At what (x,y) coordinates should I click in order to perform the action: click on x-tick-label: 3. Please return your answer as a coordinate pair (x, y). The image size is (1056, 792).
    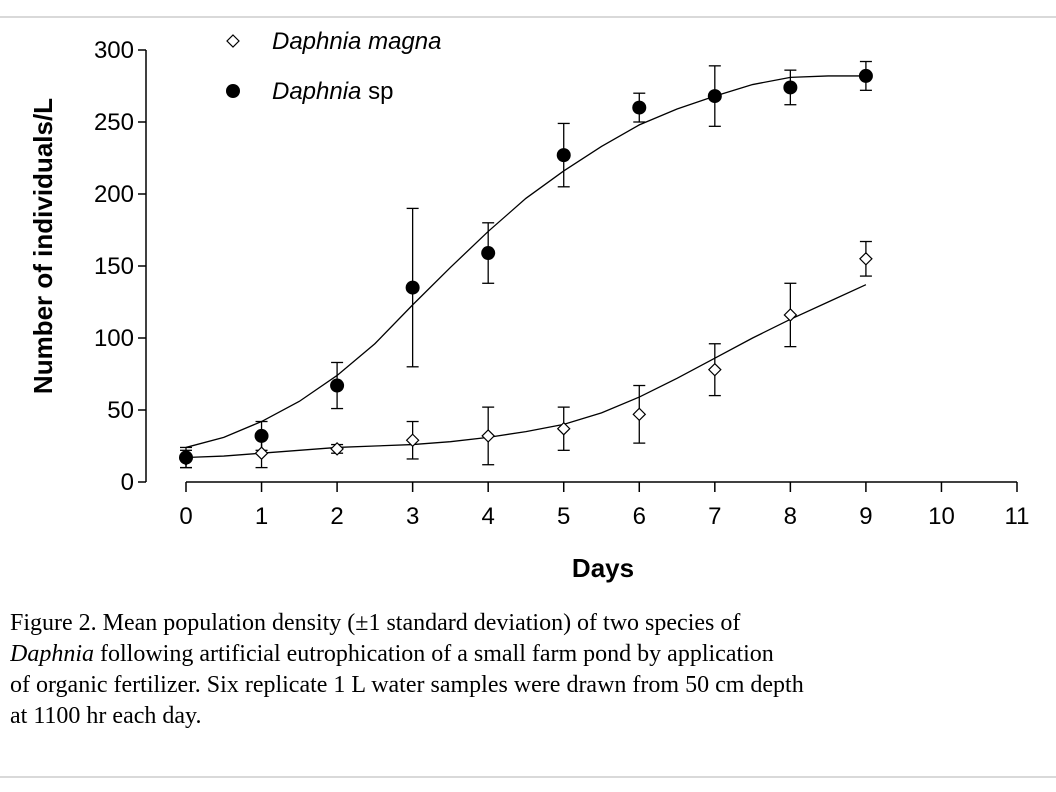
    Looking at the image, I should click on (412, 516).